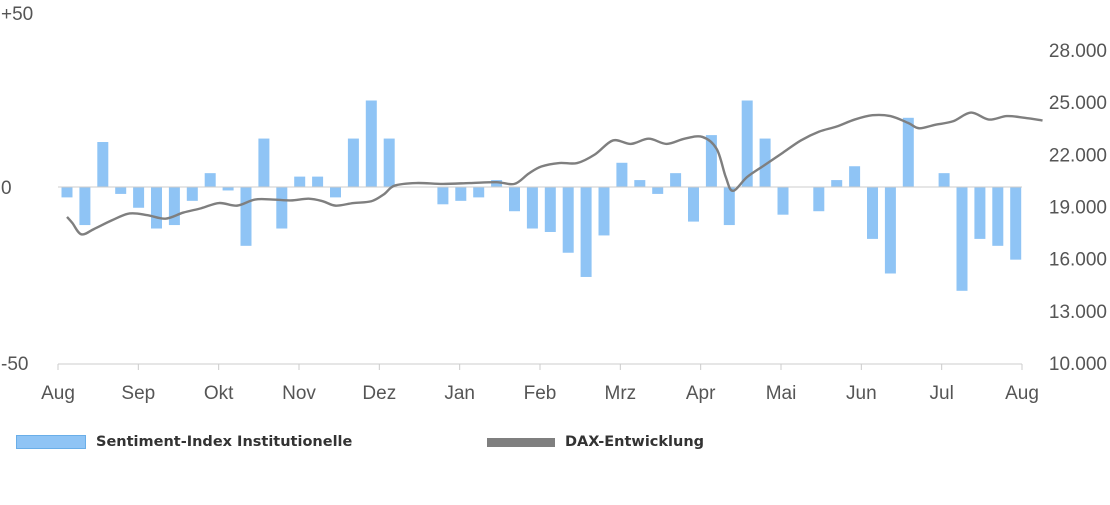 The image size is (1110, 505). I want to click on left-axis-tick-label: 0, so click(6, 188).